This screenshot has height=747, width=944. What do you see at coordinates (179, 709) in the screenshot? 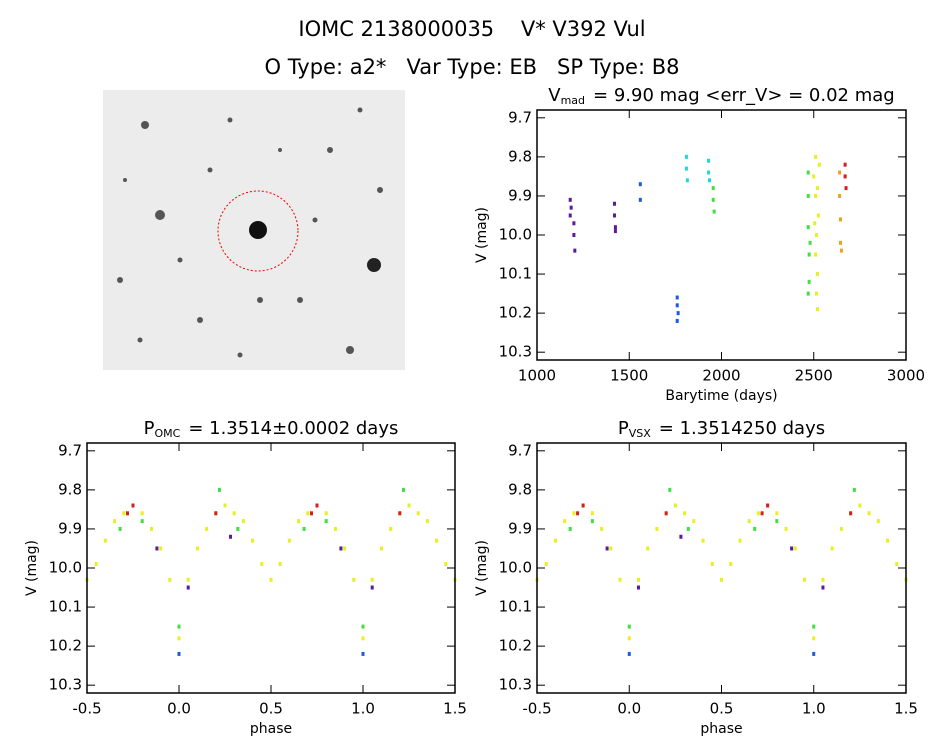
I see `x-tick-label: 0.0` at bounding box center [179, 709].